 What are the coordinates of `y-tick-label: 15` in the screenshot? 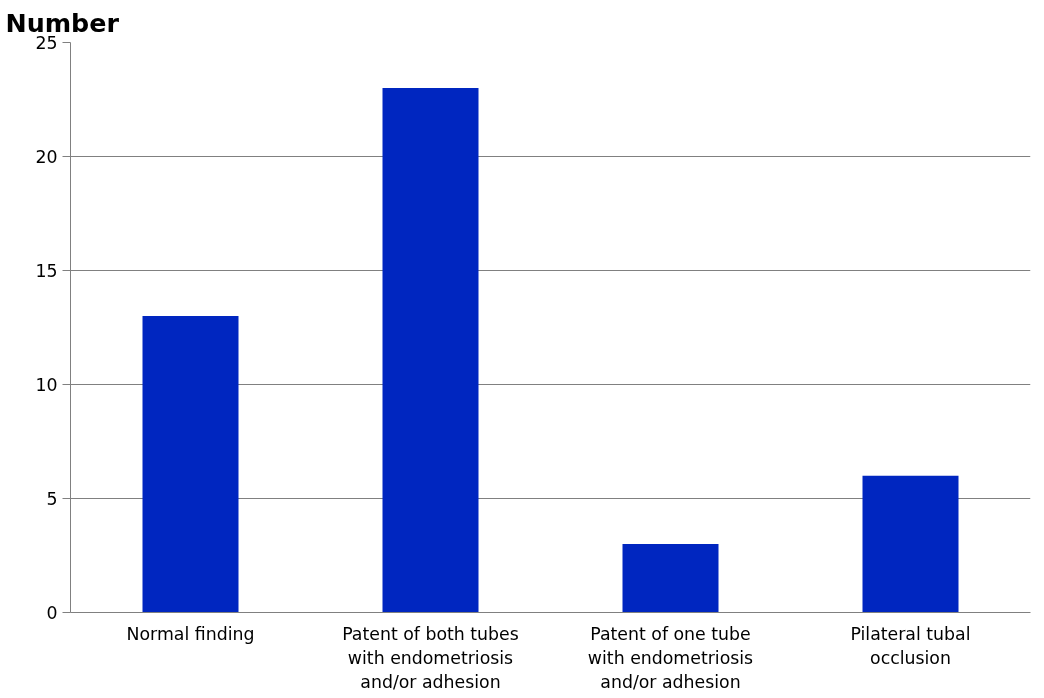 It's located at (46, 271).